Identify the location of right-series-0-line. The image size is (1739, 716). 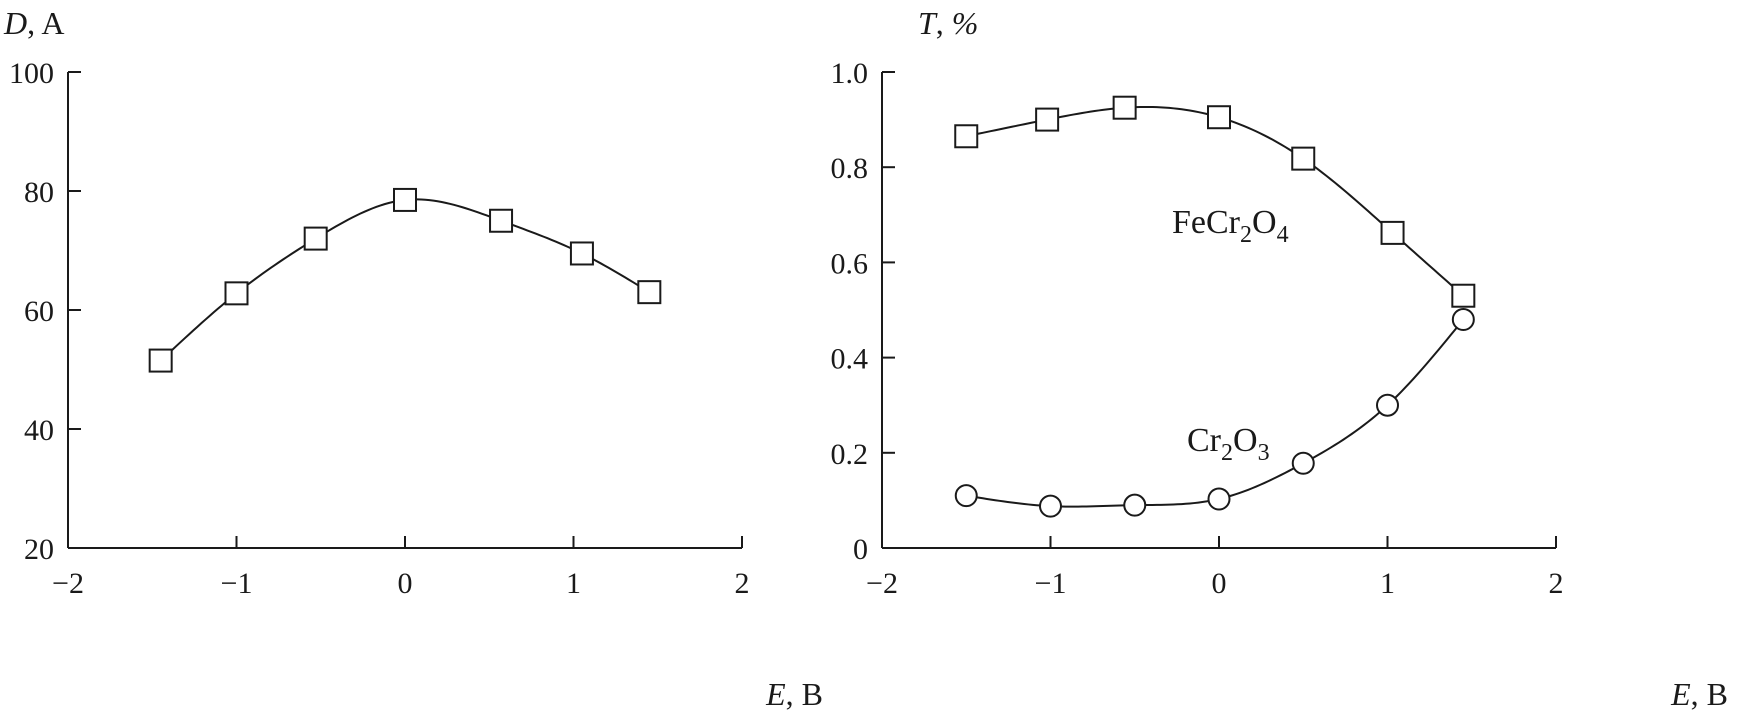
(1215, 201).